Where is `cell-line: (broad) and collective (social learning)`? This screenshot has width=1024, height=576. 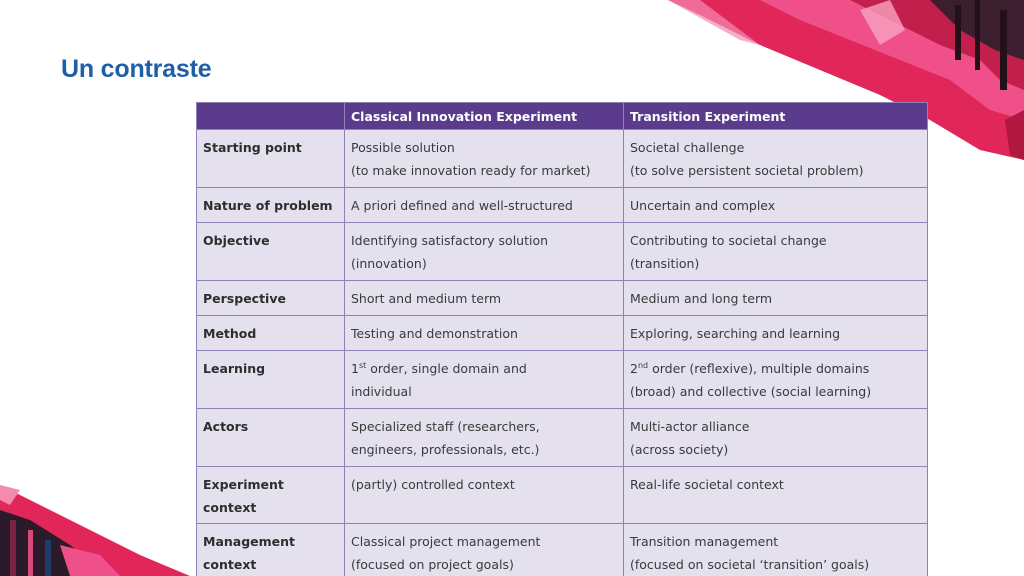
cell-line: (broad) and collective (social learning) is located at coordinates (751, 391).